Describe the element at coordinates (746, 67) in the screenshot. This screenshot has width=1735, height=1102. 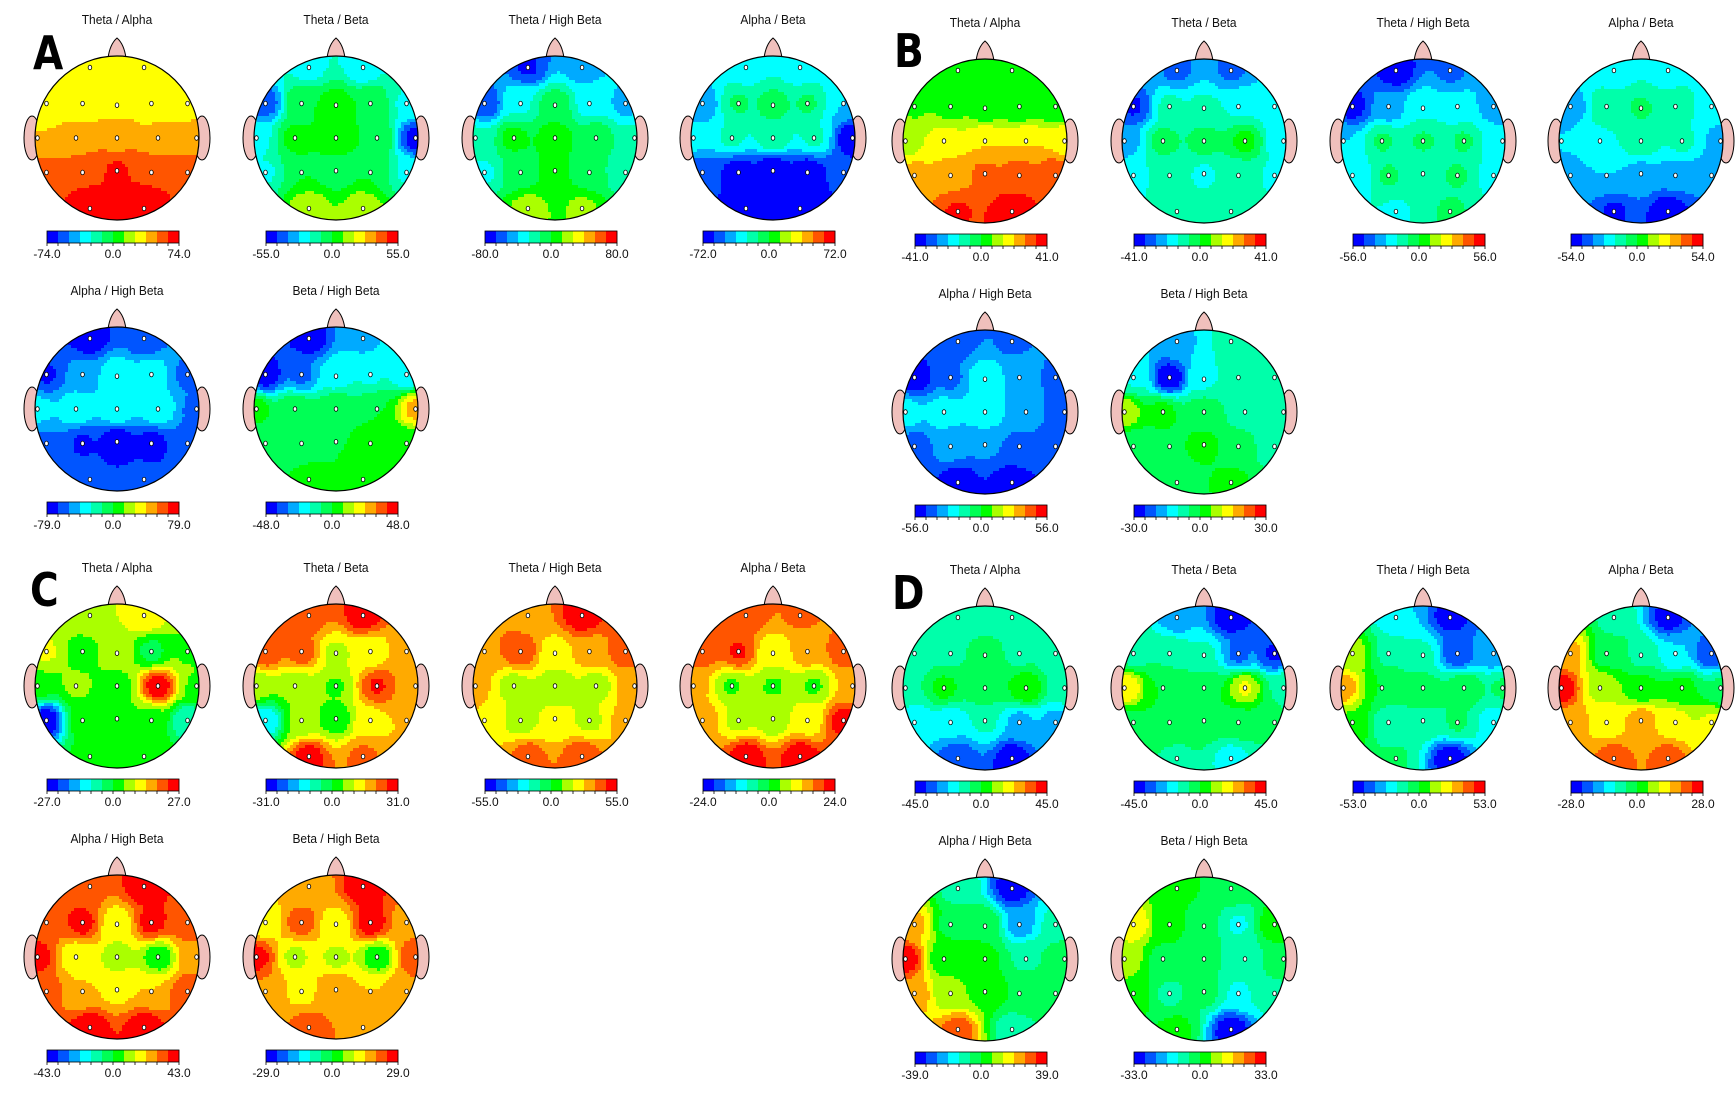
I see `electrode-fp1` at that location.